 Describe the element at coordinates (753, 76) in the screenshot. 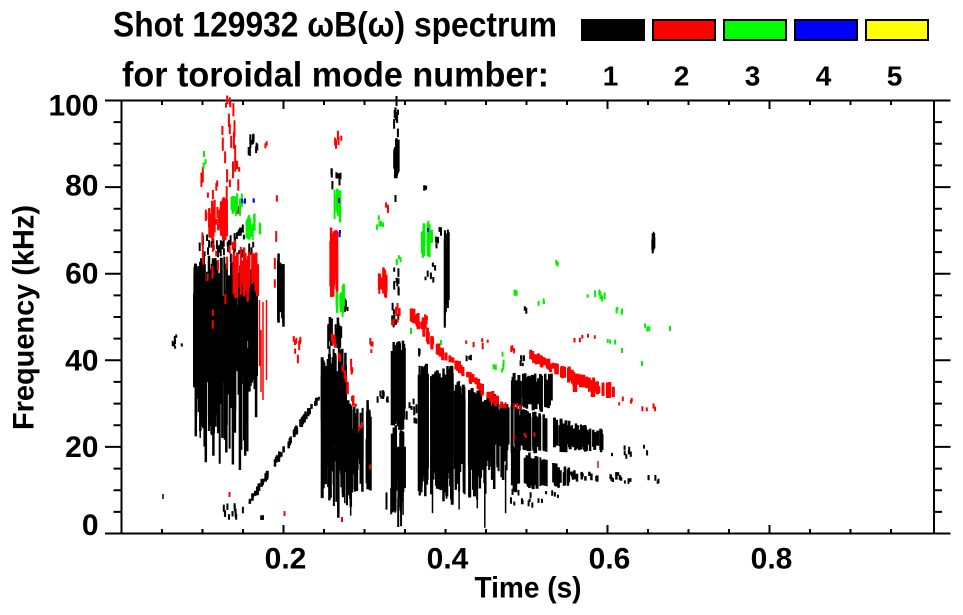

I see `svg-text: 3` at that location.